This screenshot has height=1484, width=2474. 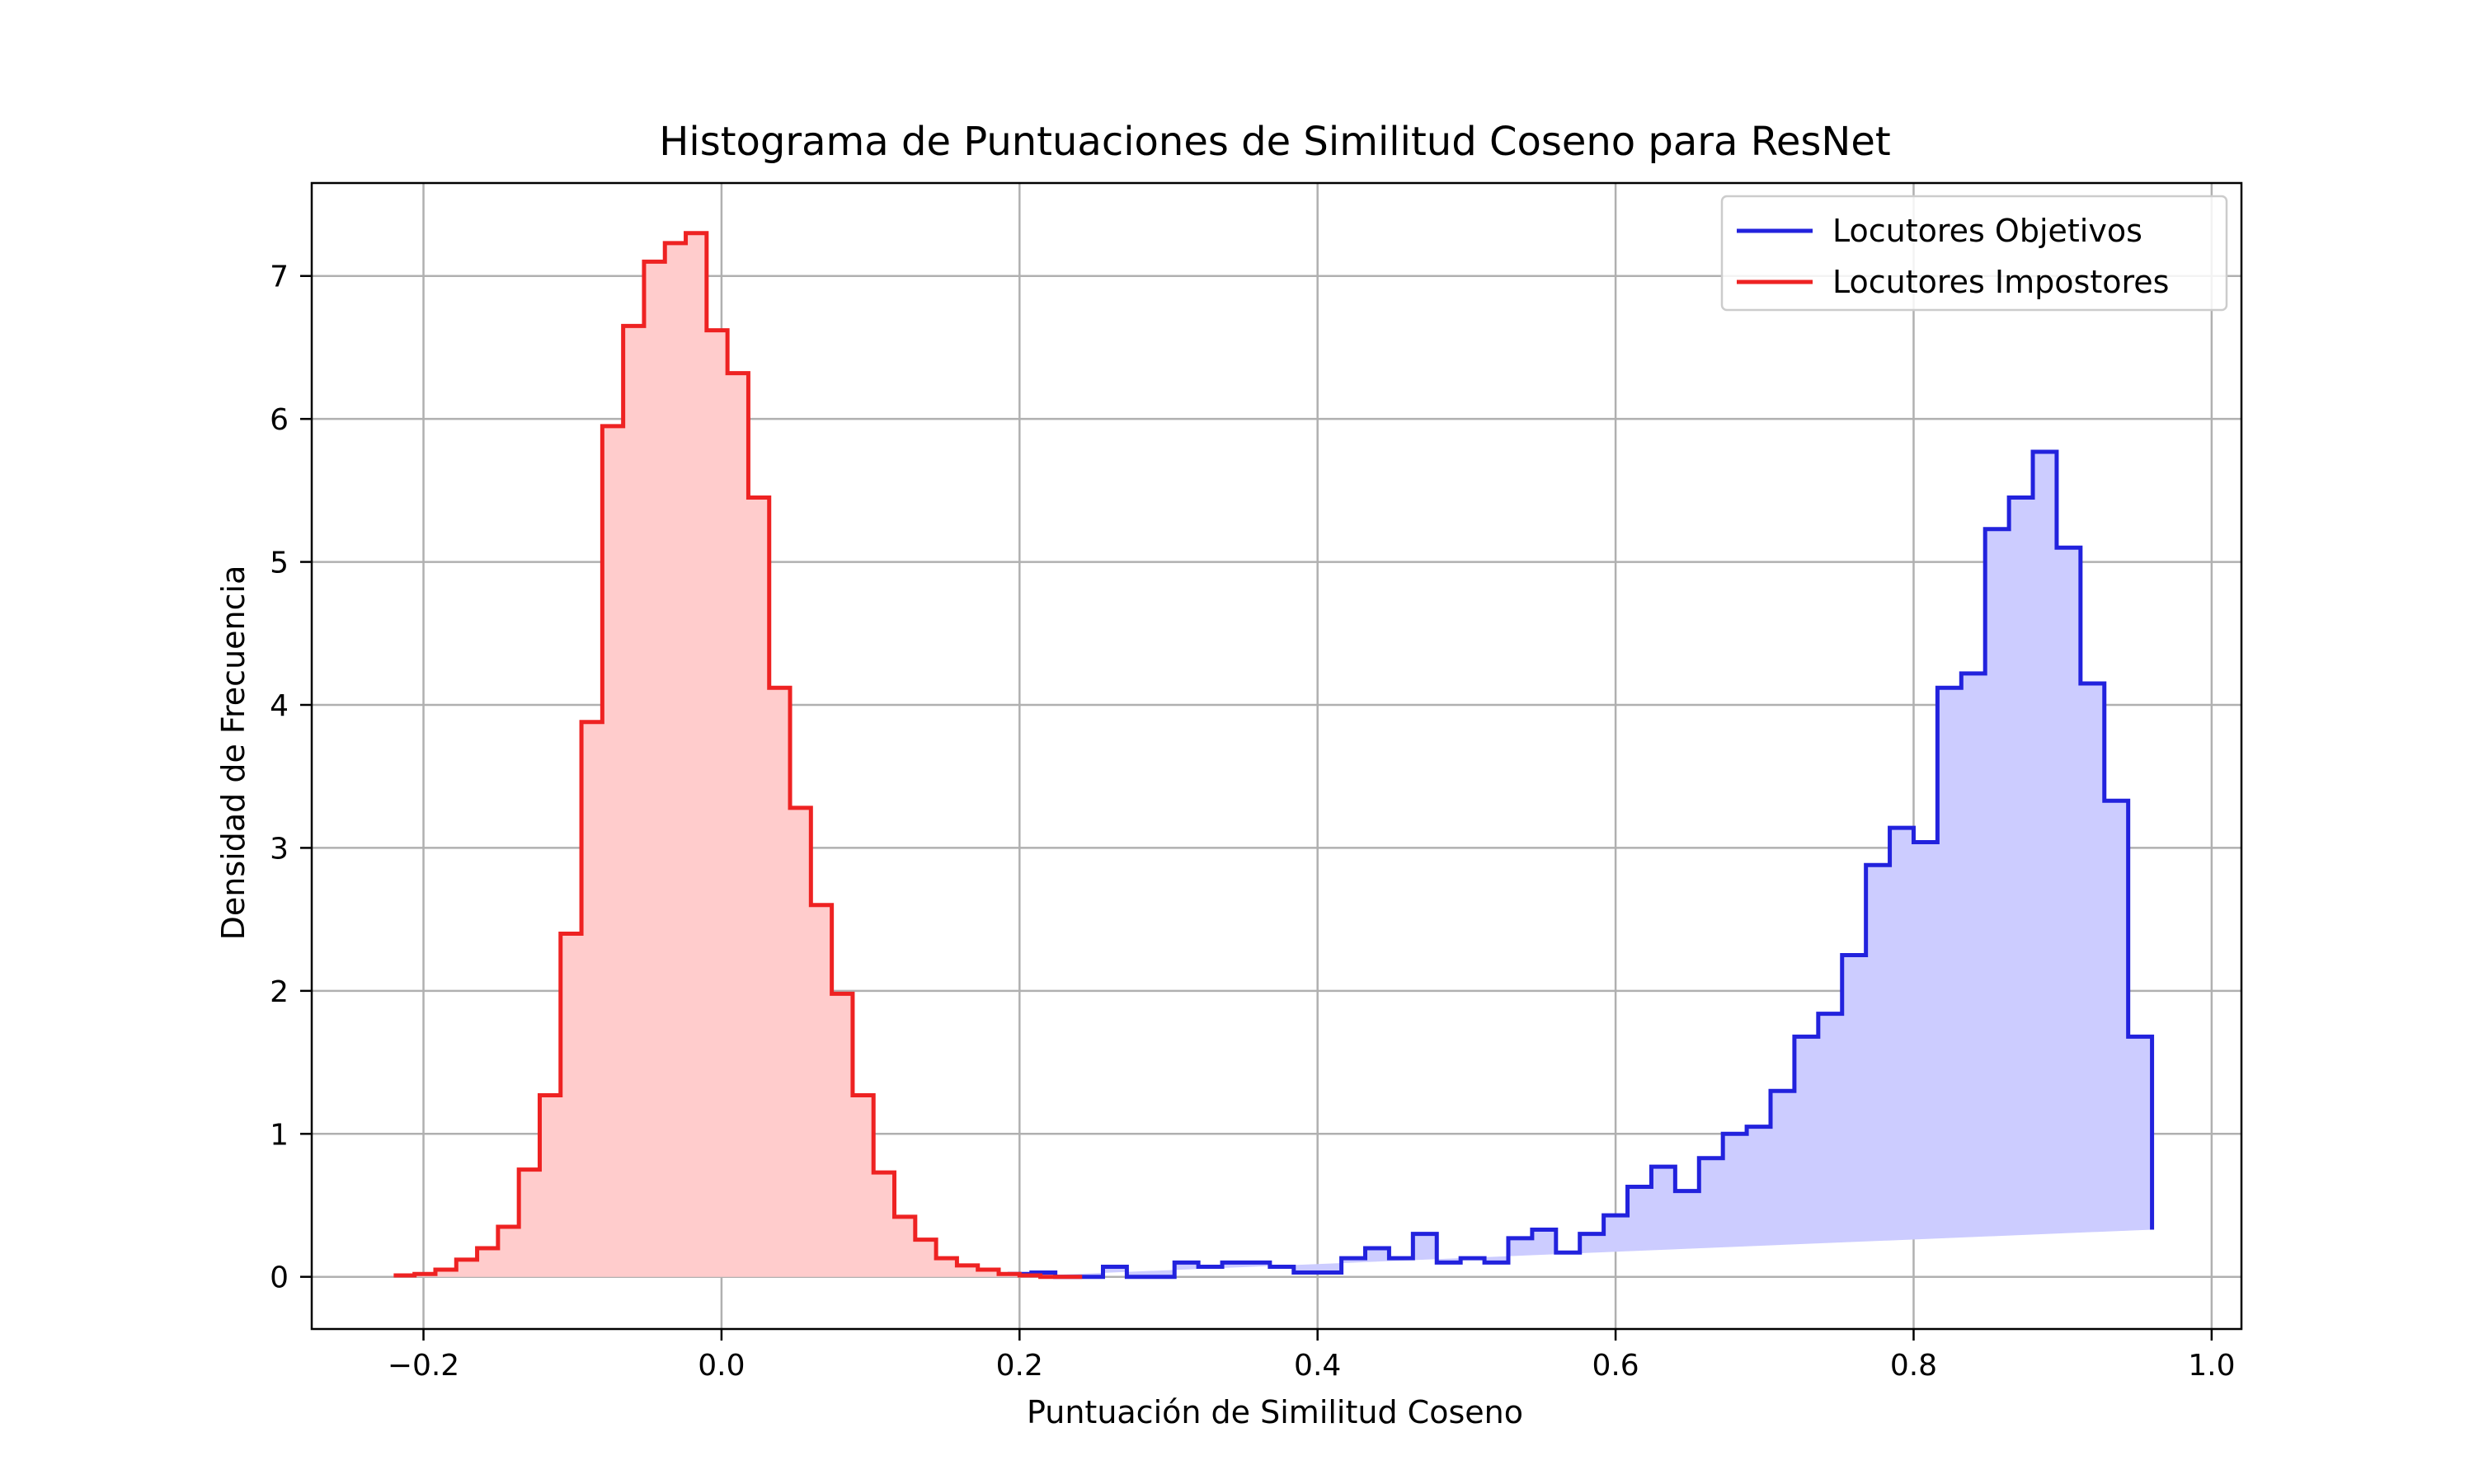 I want to click on x-tick-label: −0.2, so click(x=423, y=1366).